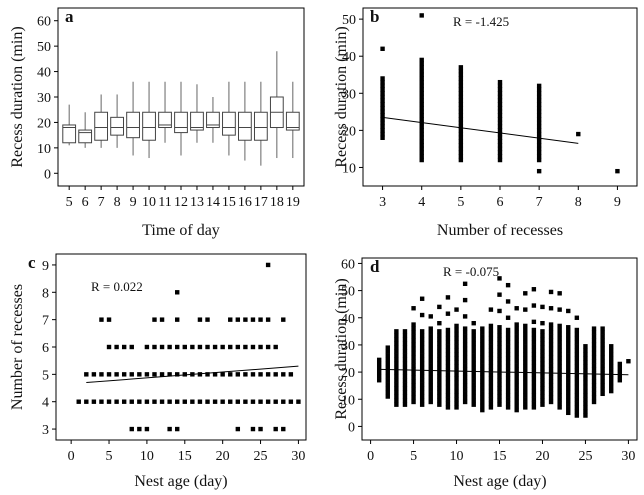 This screenshot has height=495, width=644. What do you see at coordinates (628, 456) in the screenshot?
I see `panel-d-xtick-label: 30` at bounding box center [628, 456].